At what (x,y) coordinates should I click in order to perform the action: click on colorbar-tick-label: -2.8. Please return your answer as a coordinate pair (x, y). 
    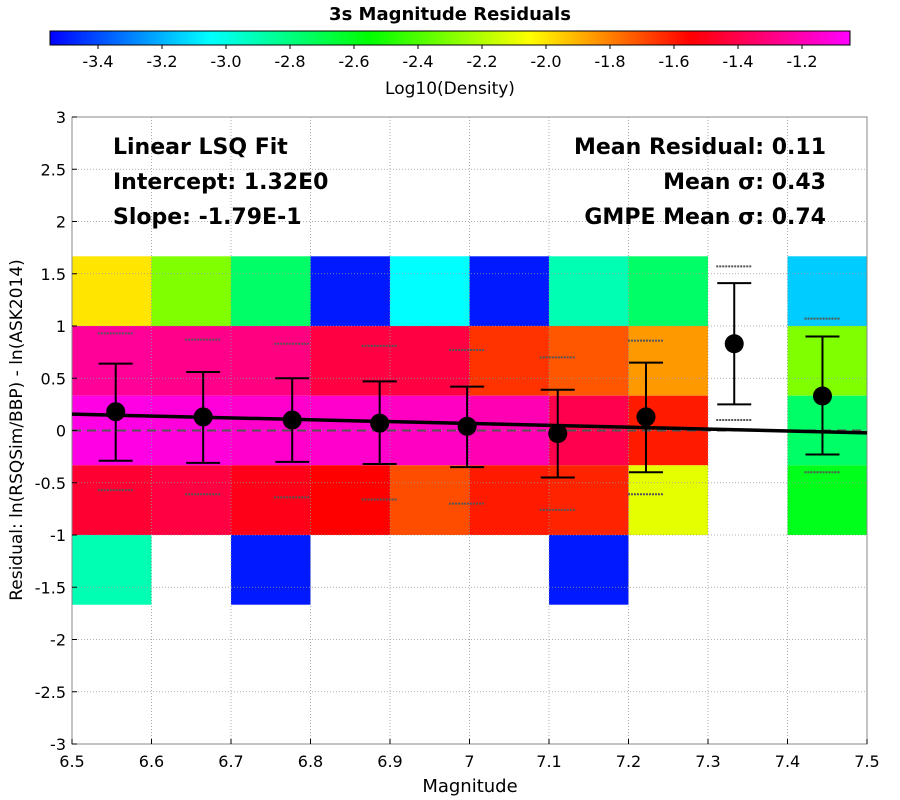
    Looking at the image, I should click on (289, 61).